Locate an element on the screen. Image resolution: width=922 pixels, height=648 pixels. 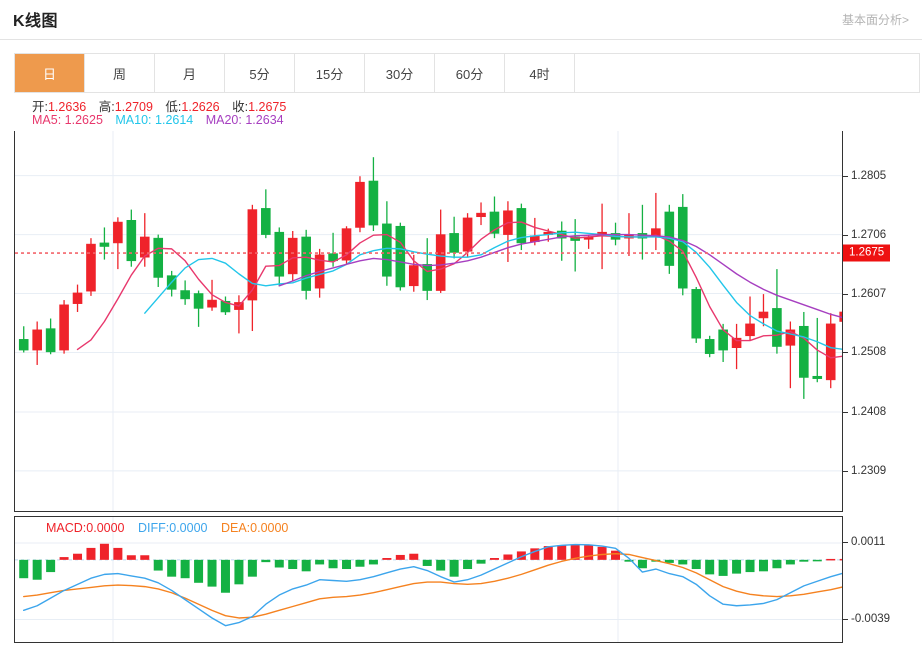
dea-label: DEA: is located at coordinates (235, 528).